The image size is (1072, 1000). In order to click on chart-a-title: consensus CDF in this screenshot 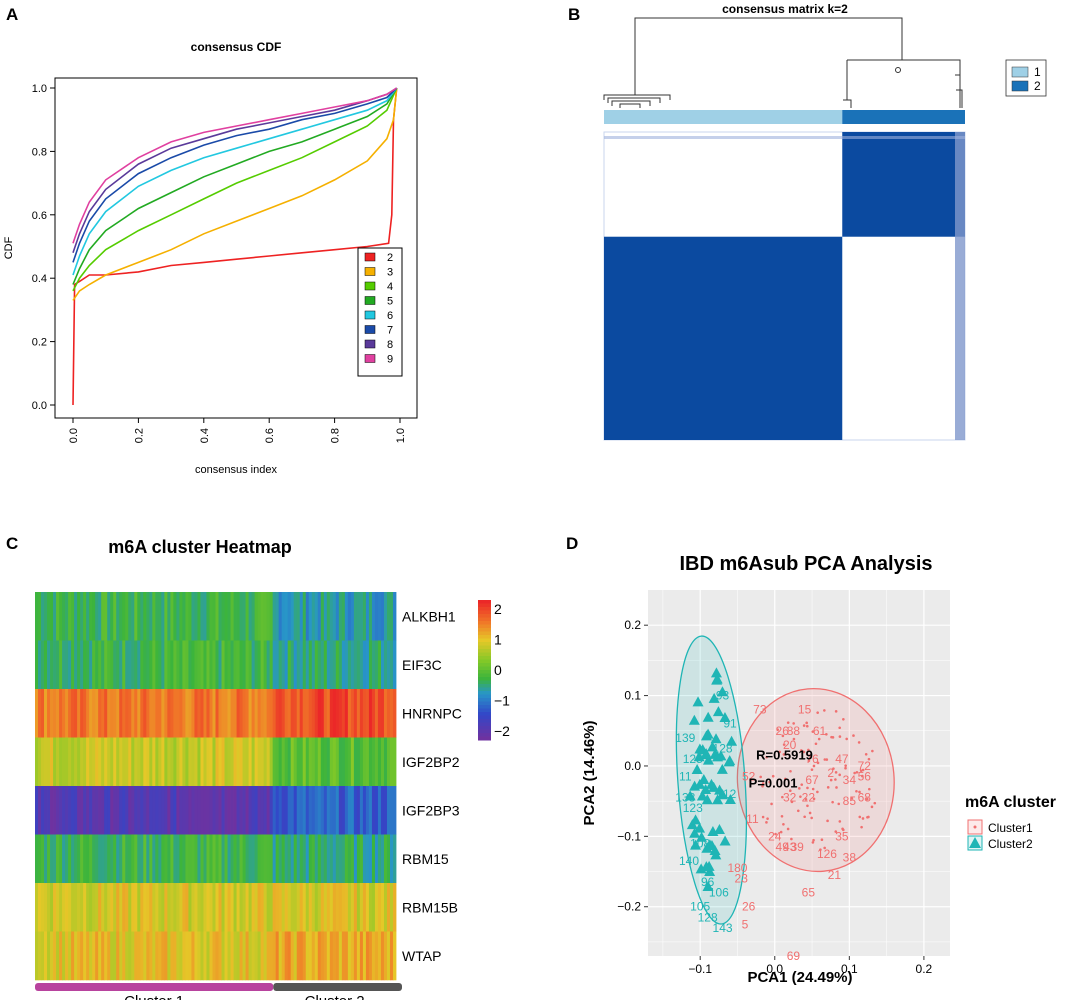, I will do `click(236, 47)`.